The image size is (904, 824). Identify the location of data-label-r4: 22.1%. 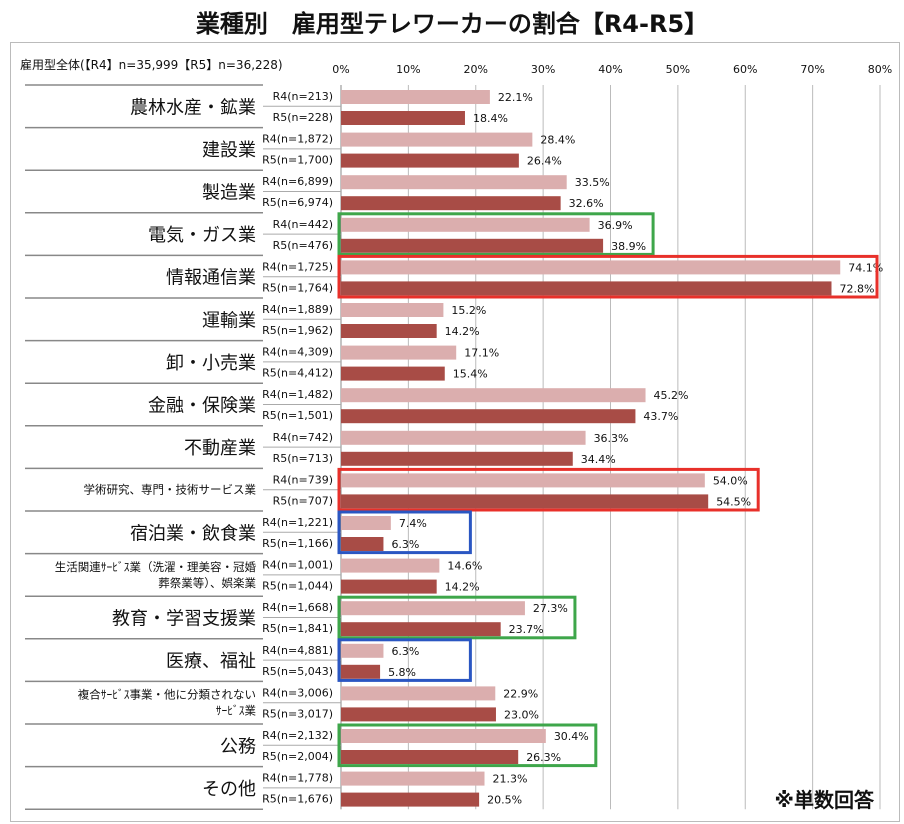
(515, 97).